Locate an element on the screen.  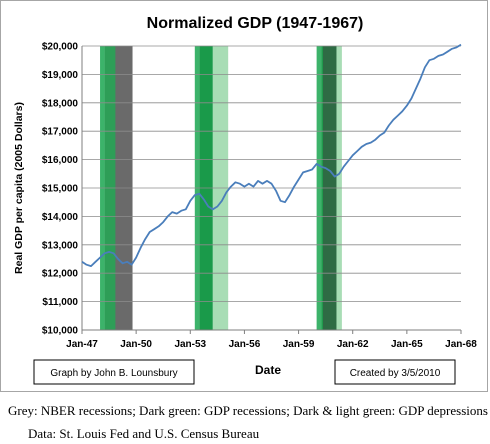
x-tick-label-3: Jan-56 is located at coordinates (245, 344).